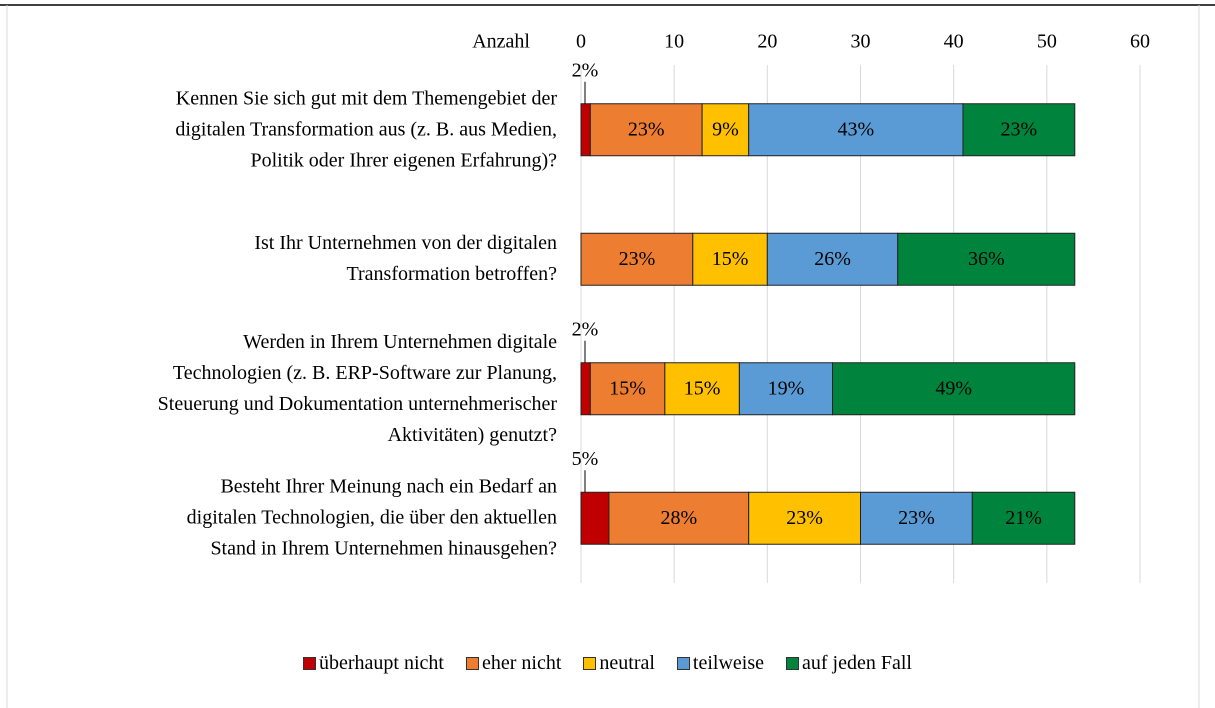 The width and height of the screenshot is (1215, 708). What do you see at coordinates (521, 663) in the screenshot?
I see `legend-label: eher nicht` at bounding box center [521, 663].